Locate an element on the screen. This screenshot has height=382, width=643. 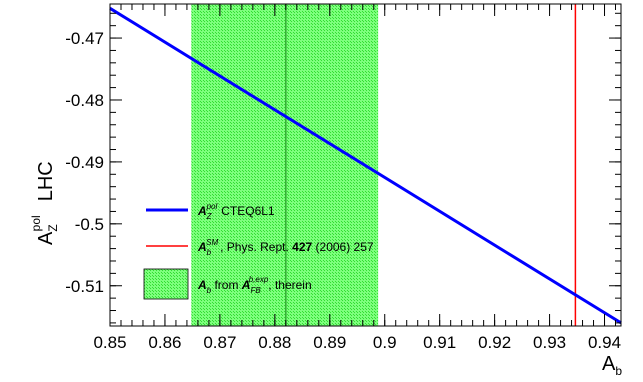
legend-entry-band: Ab from AFBb,exp, therein is located at coordinates (227, 284).